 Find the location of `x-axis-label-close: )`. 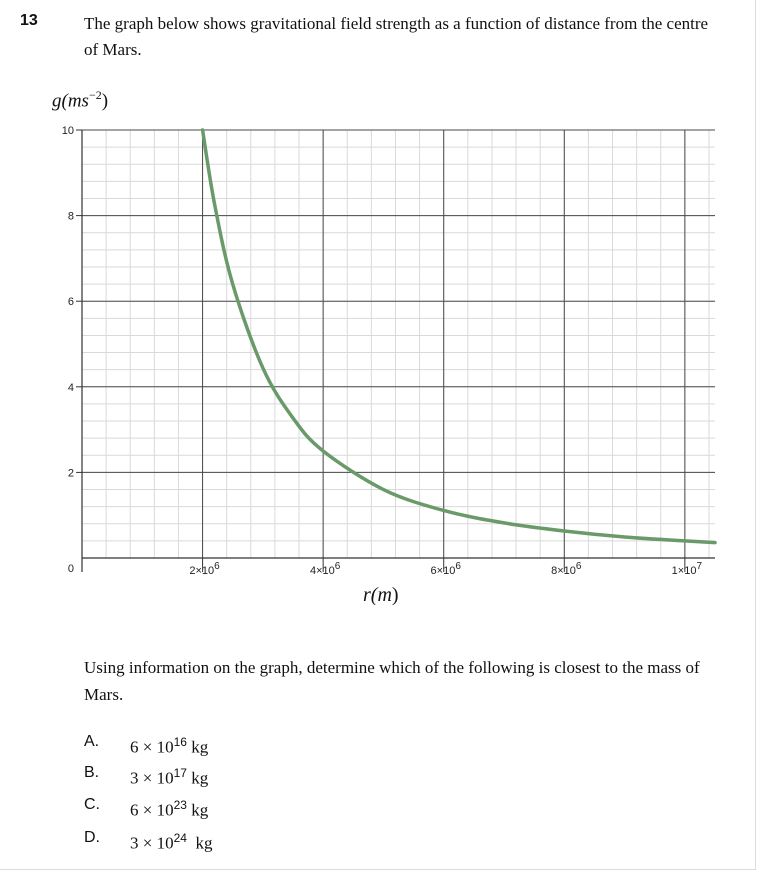

x-axis-label-close: ) is located at coordinates (395, 595).